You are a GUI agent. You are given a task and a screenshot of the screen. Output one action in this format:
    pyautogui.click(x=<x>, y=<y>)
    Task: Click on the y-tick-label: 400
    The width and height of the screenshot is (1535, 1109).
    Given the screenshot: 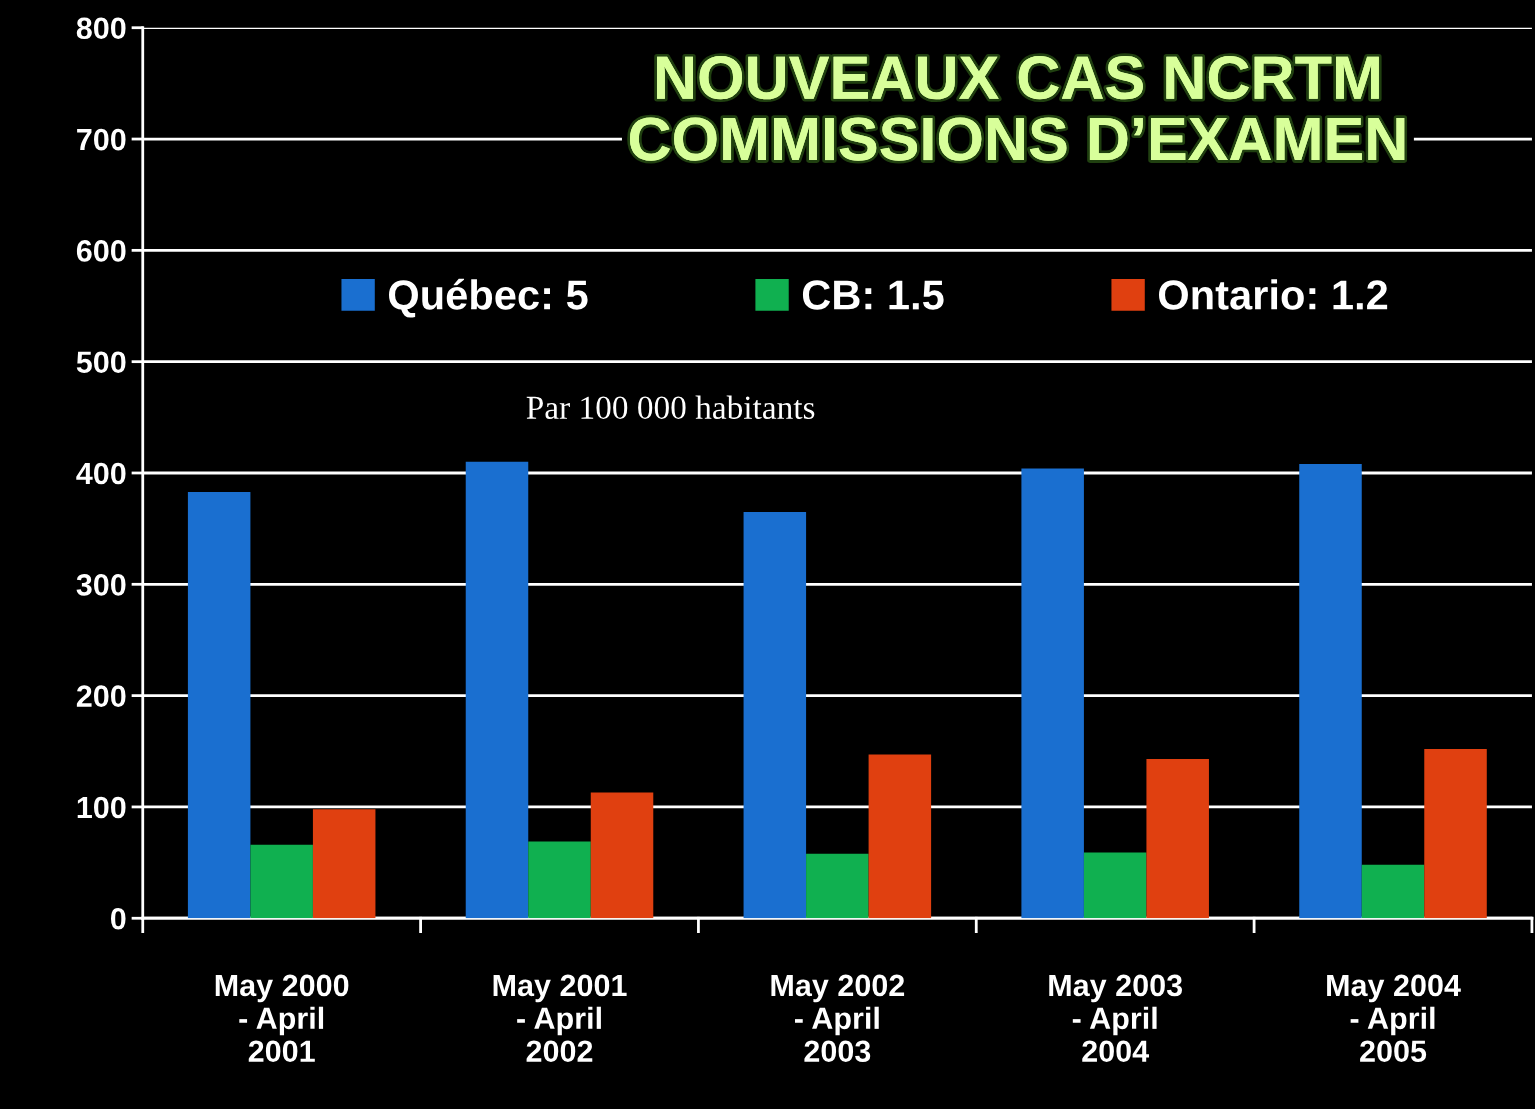 What is the action you would take?
    pyautogui.click(x=101, y=473)
    